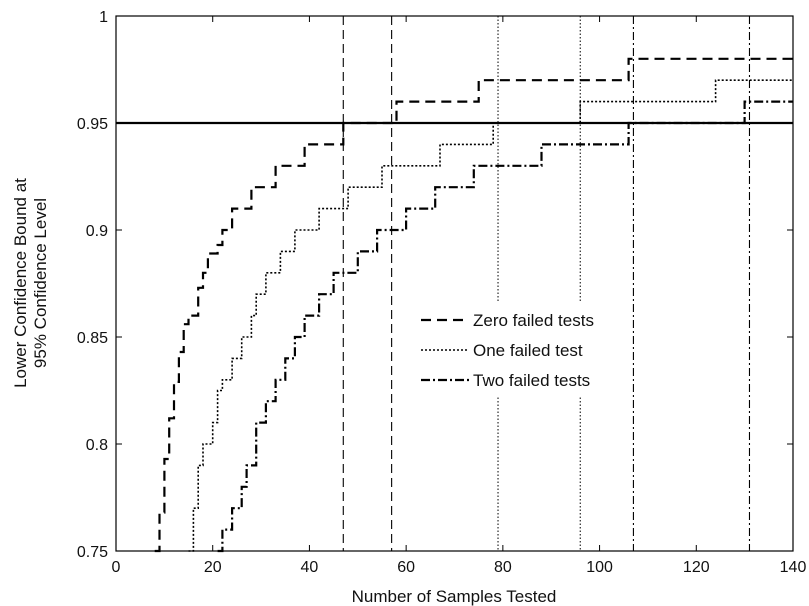 The height and width of the screenshot is (606, 809). I want to click on x-tick-label: 140, so click(793, 567).